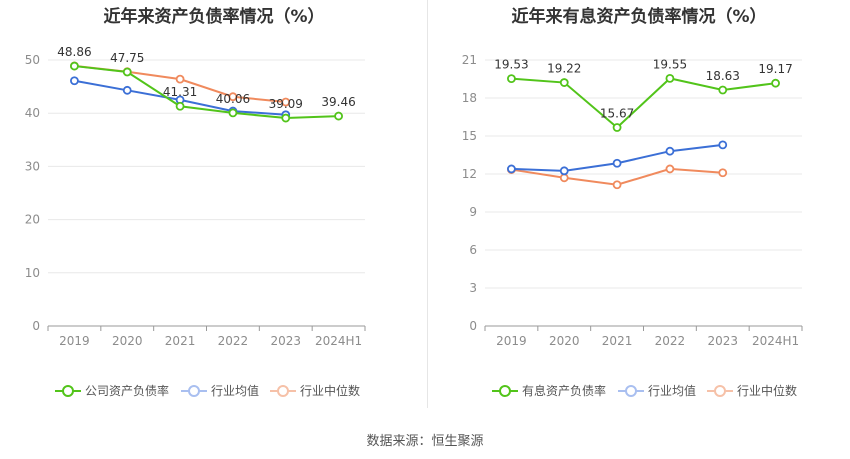 Image resolution: width=850 pixels, height=459 pixels. What do you see at coordinates (473, 288) in the screenshot?
I see `y-tick-label: 3` at bounding box center [473, 288].